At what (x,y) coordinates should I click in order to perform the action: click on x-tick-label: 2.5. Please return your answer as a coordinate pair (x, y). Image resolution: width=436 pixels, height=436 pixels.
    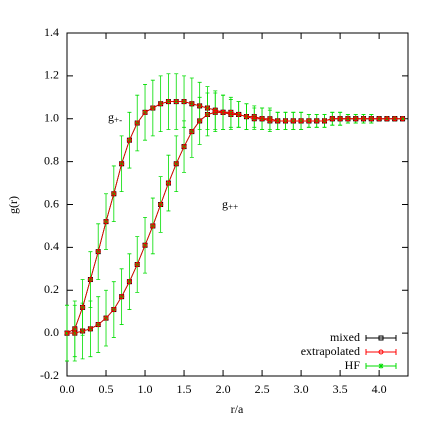
    Looking at the image, I should click on (262, 389).